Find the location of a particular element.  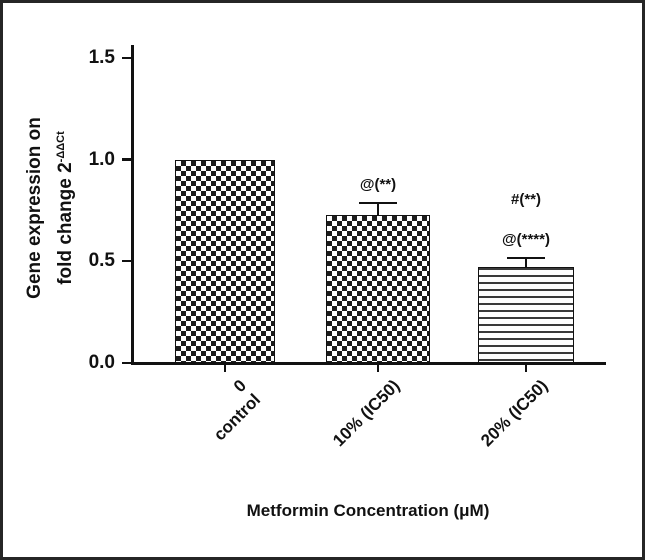

y-axis-line is located at coordinates (132, 205).